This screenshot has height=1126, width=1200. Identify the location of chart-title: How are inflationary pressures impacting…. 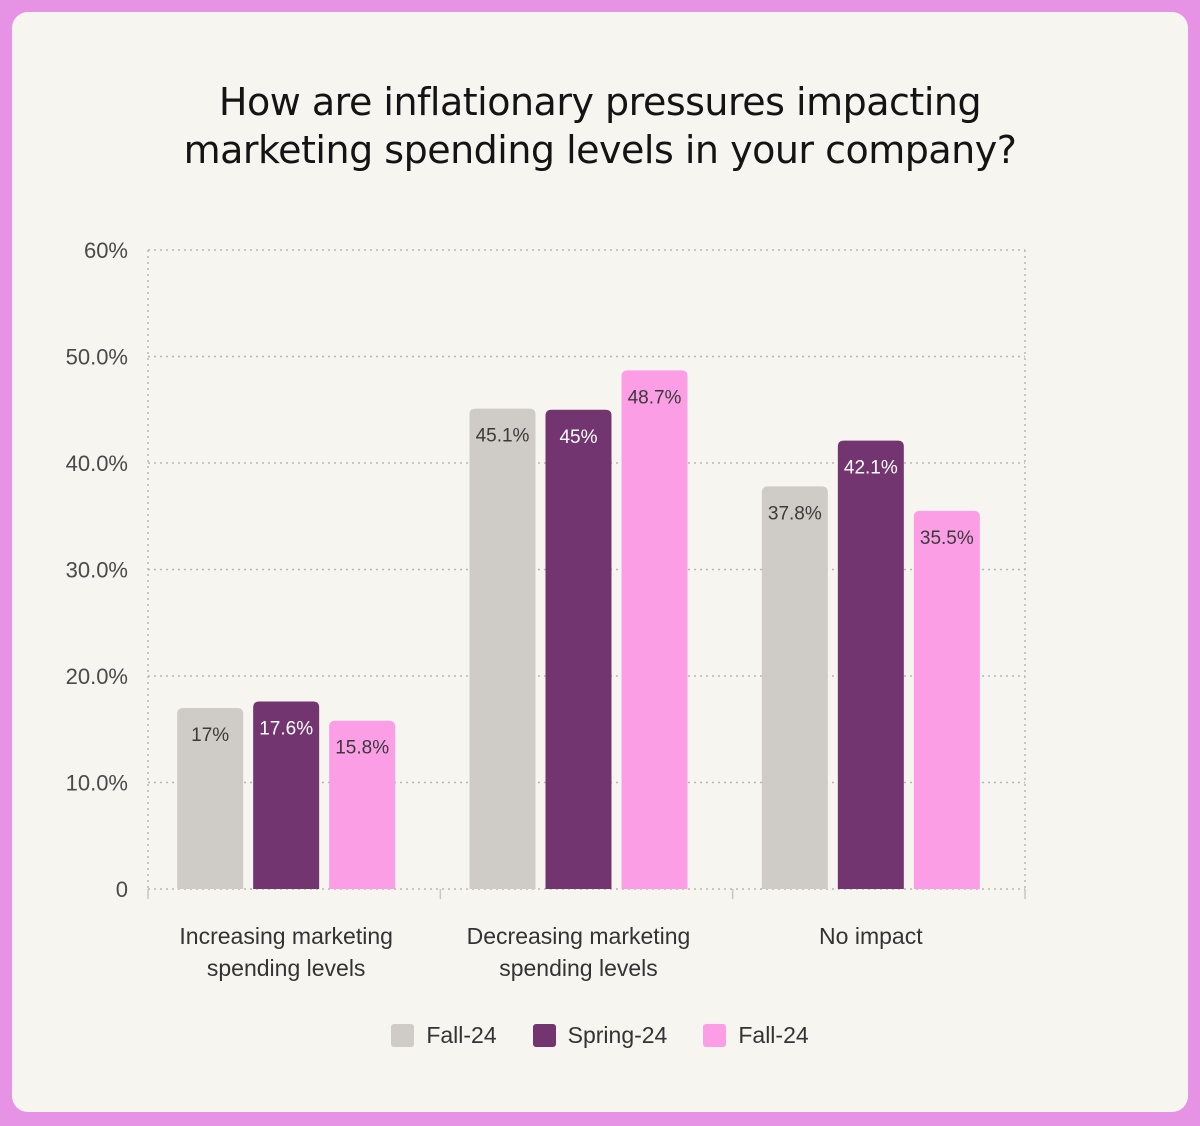
(600, 126).